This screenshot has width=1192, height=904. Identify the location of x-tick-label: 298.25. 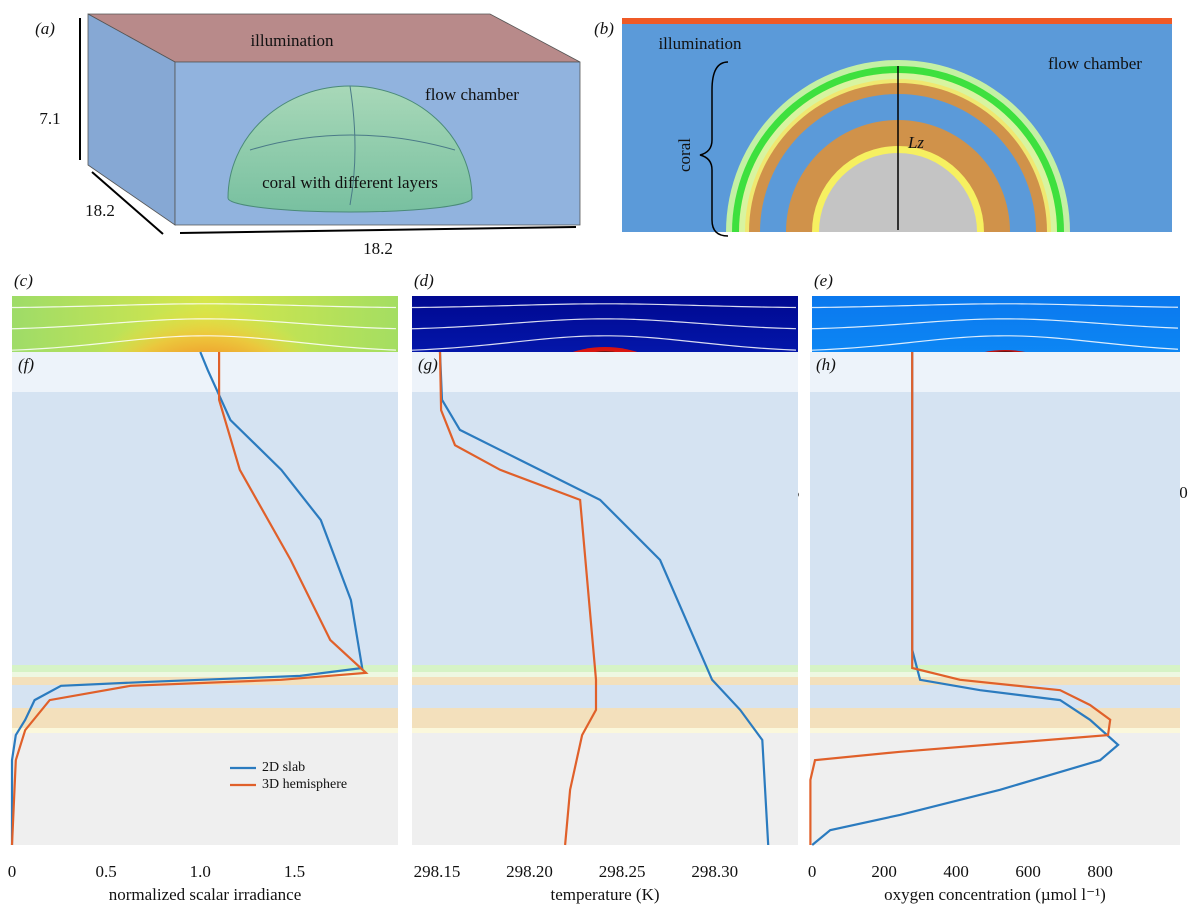
(622, 871).